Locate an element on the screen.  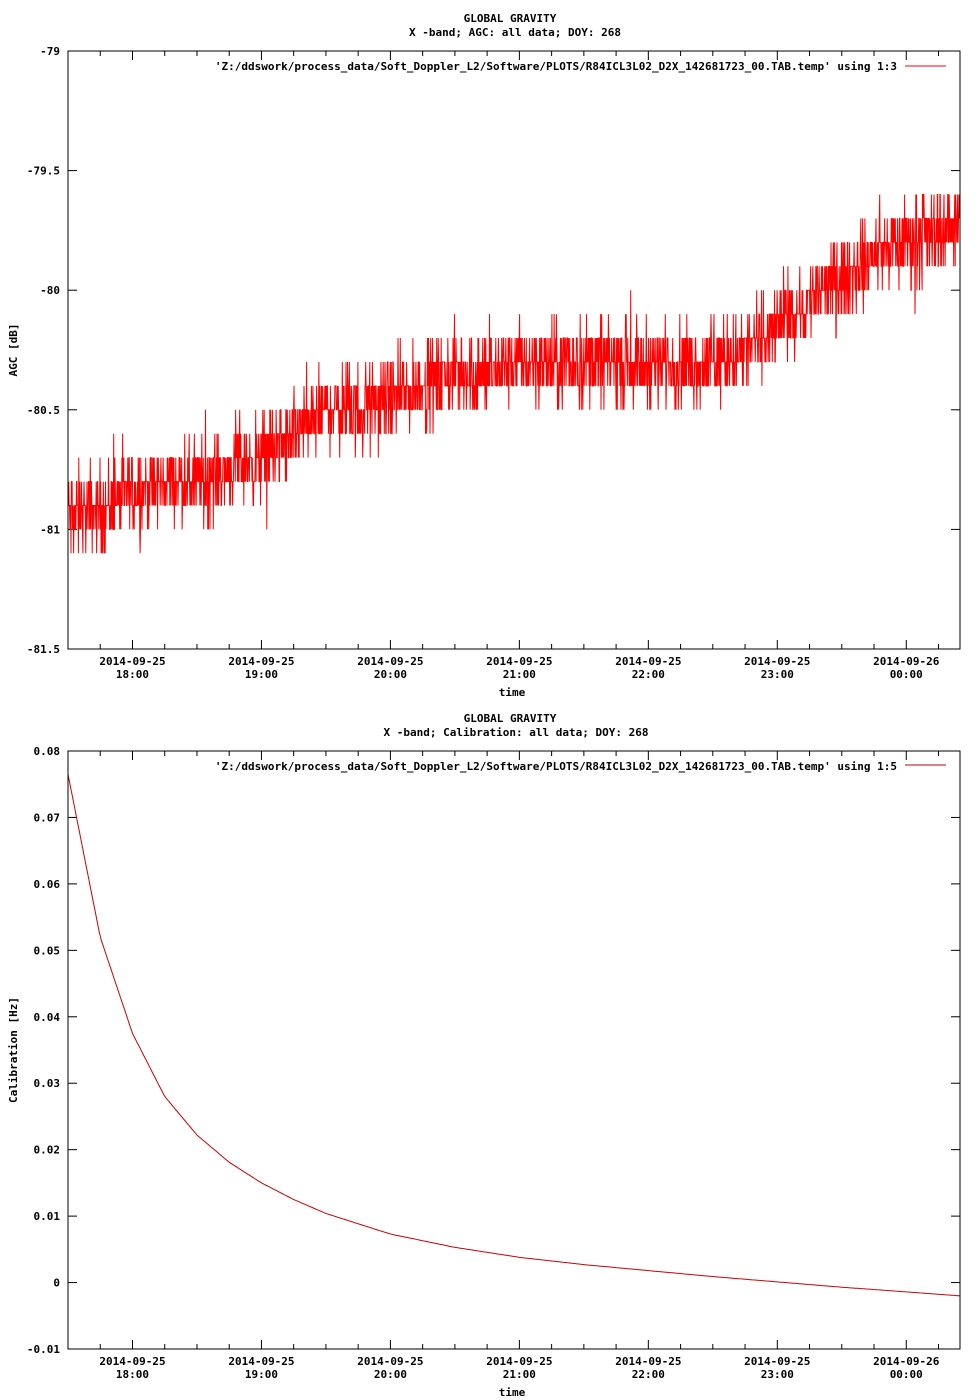
y-tick-label: -80 is located at coordinates (50, 290).